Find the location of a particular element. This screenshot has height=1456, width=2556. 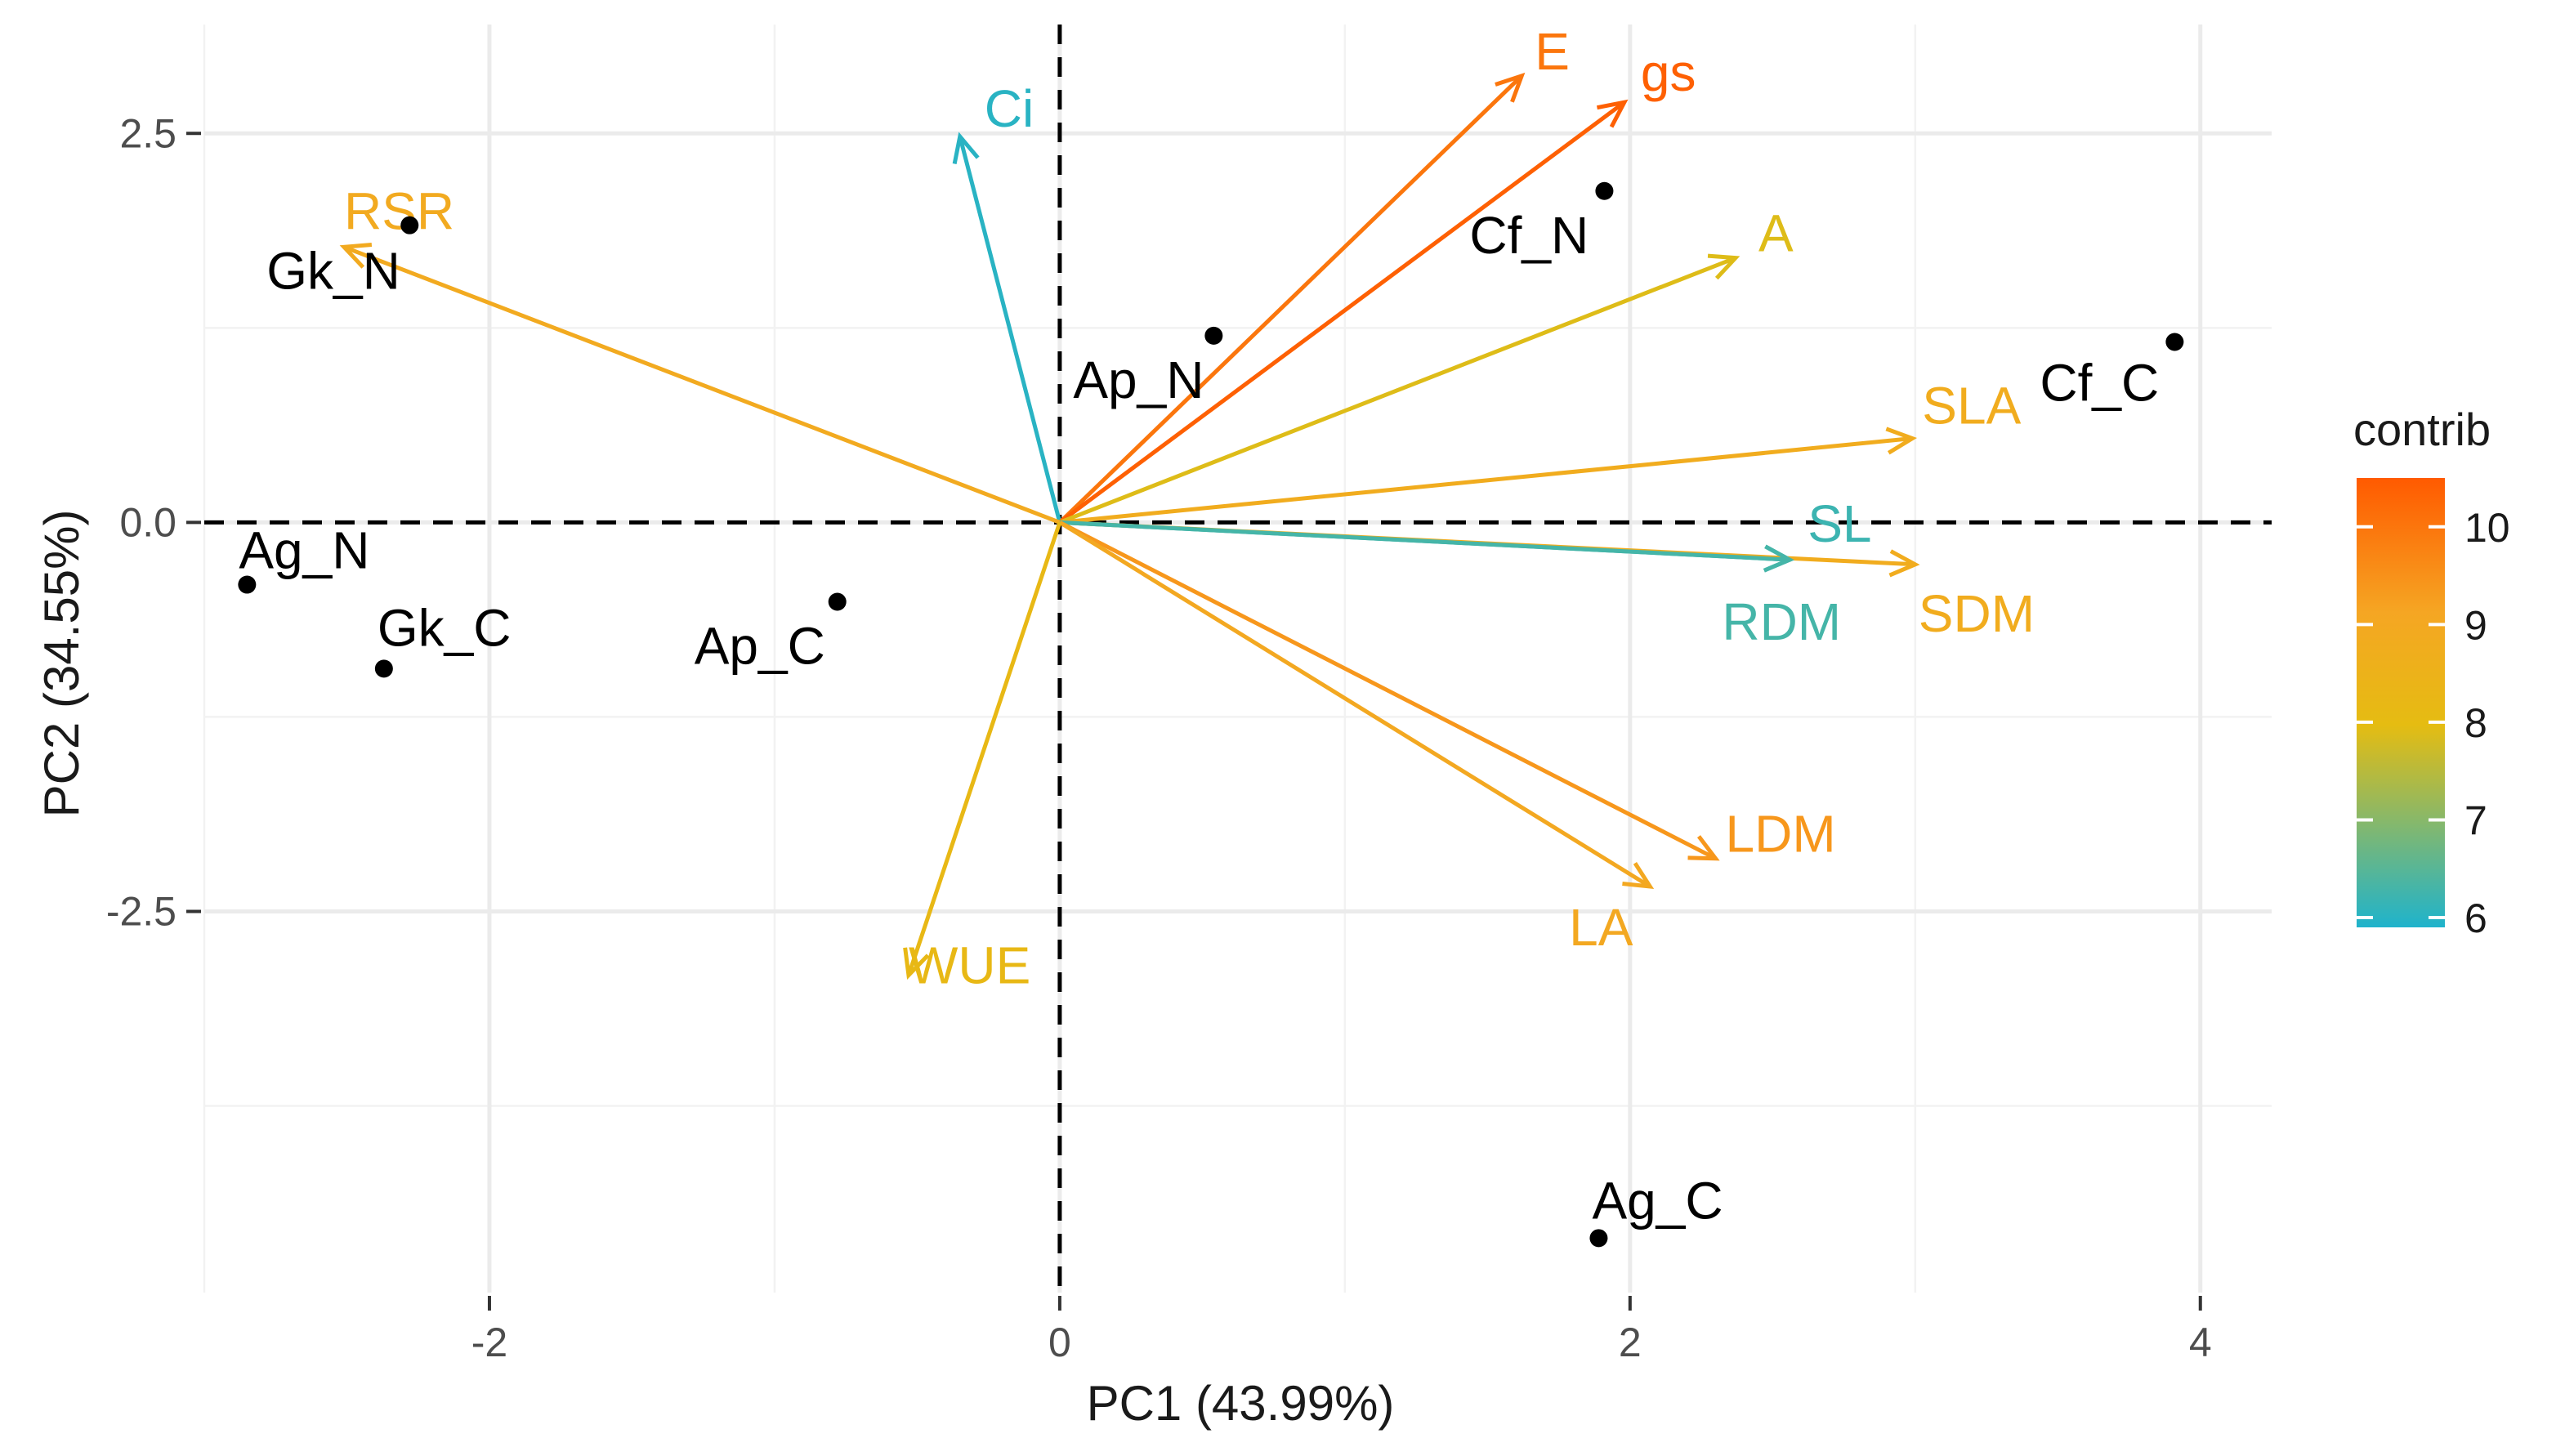

y-tick-label: 2.5 is located at coordinates (148, 133).